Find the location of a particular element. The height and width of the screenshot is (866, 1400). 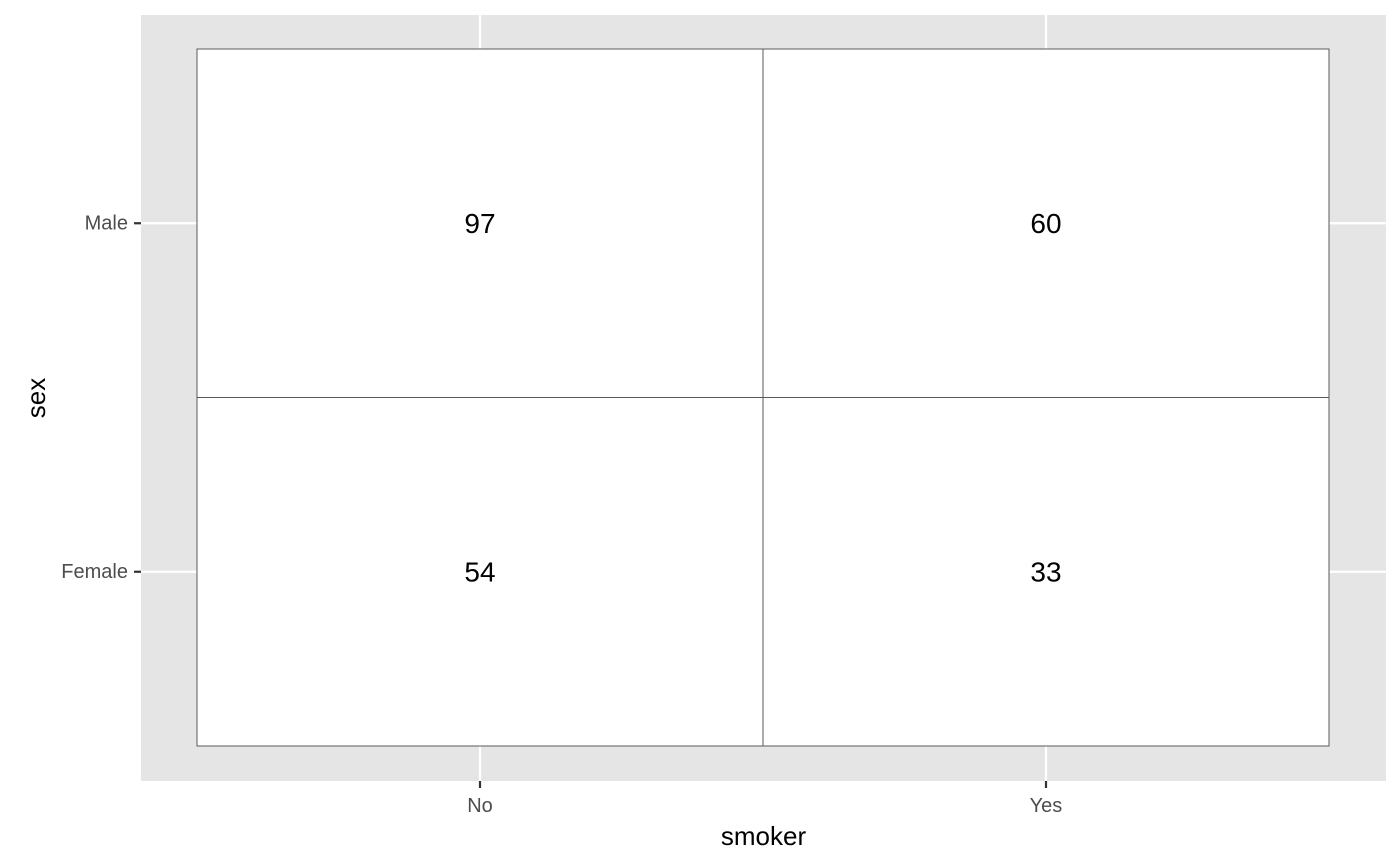

x-tick-label-yes: Yes is located at coordinates (1046, 806).